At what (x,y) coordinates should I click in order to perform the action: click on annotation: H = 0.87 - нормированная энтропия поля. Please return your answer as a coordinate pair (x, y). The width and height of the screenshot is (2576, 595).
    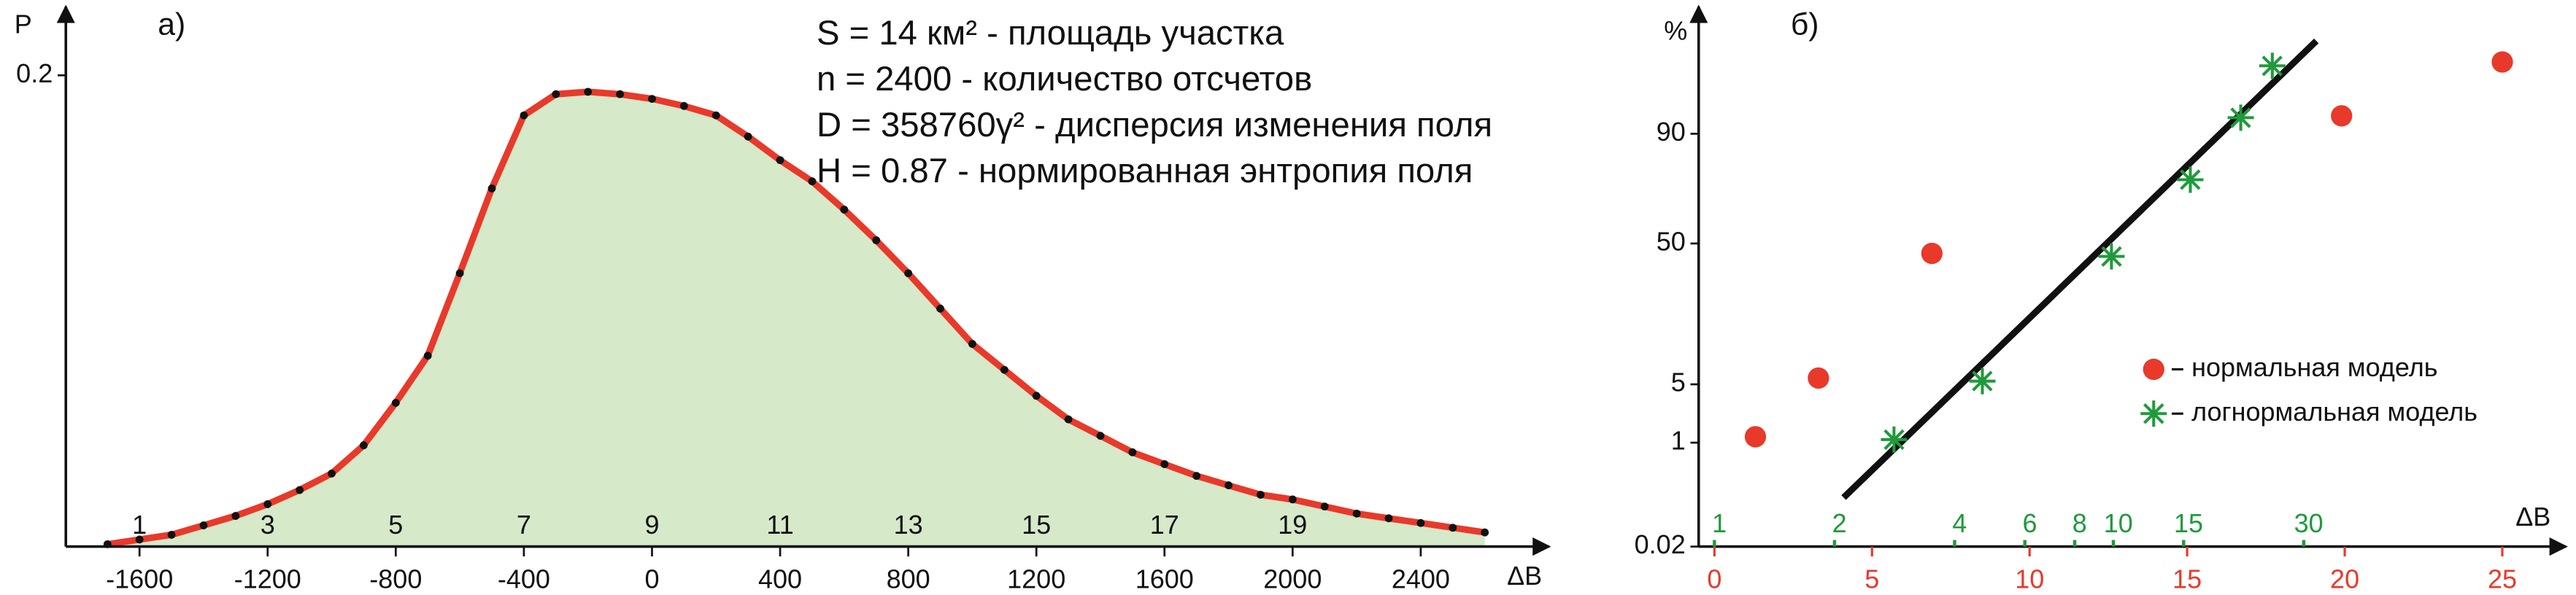
    Looking at the image, I should click on (1145, 171).